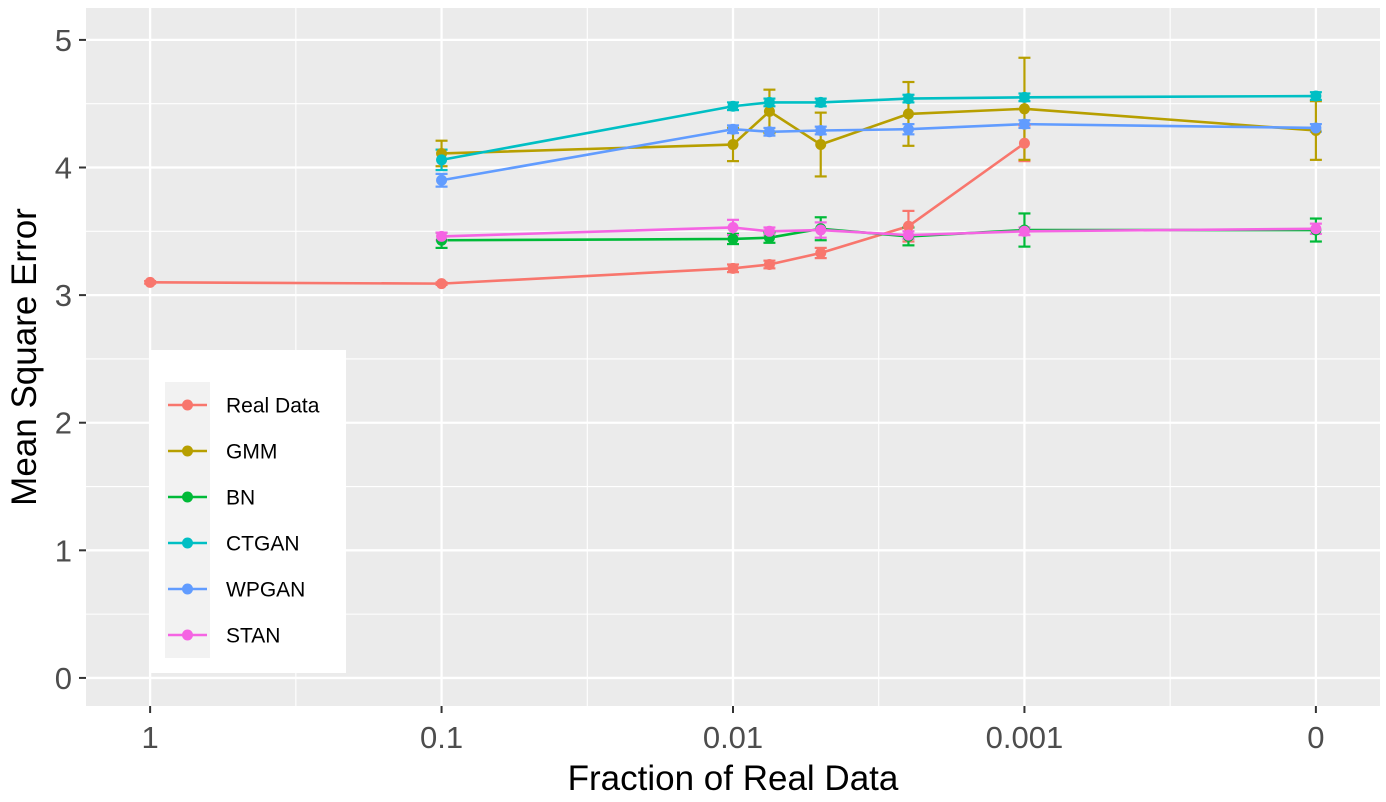 The width and height of the screenshot is (1386, 802). Describe the element at coordinates (733, 239) in the screenshot. I see `data-point-bn` at that location.